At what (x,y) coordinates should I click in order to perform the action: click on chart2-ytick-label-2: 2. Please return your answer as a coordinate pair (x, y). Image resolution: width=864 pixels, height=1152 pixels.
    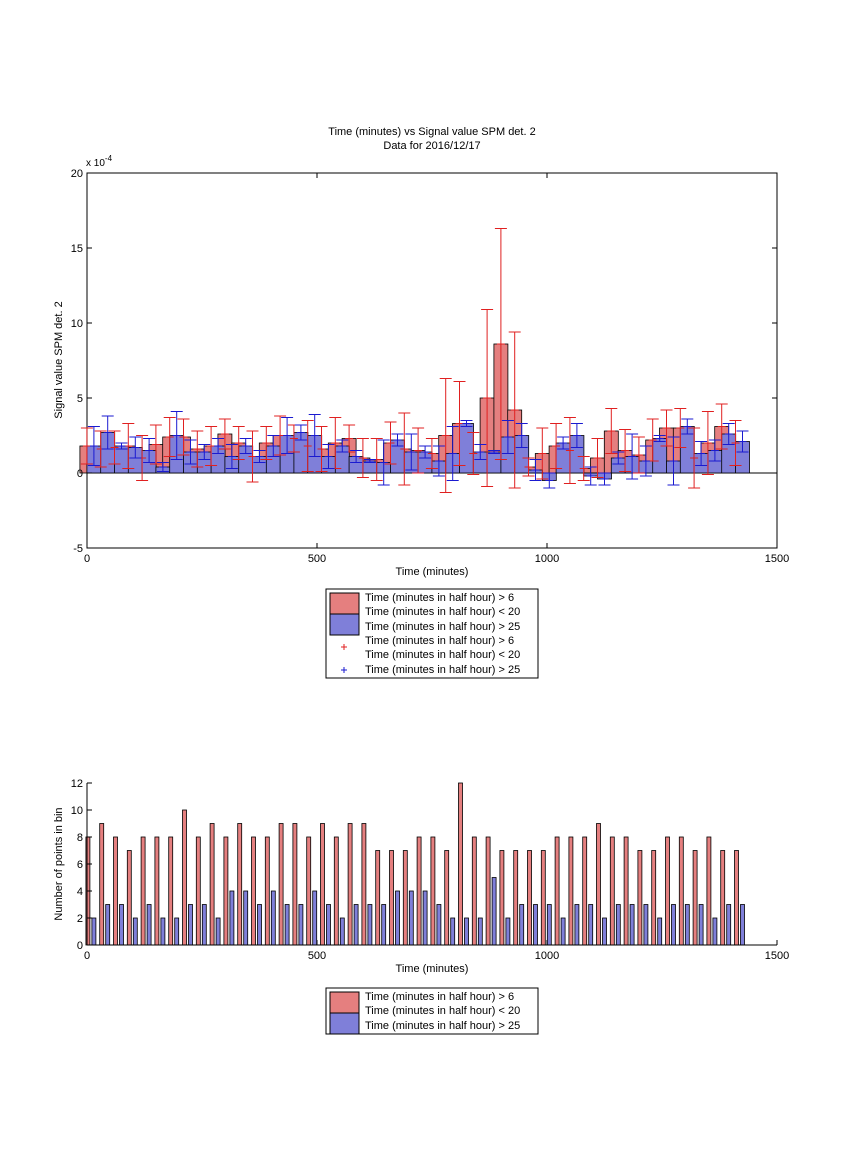
    Looking at the image, I should click on (80, 919).